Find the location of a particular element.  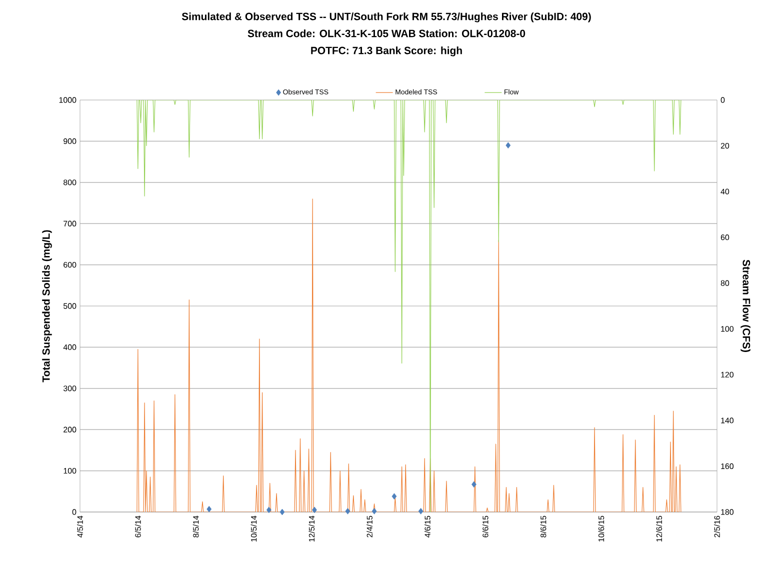

chart-title: Simulated & Observed TSS -- UNT/South Fork RM 55.73/Hughes River (SubID: 409) is located at coordinates (386, 17).